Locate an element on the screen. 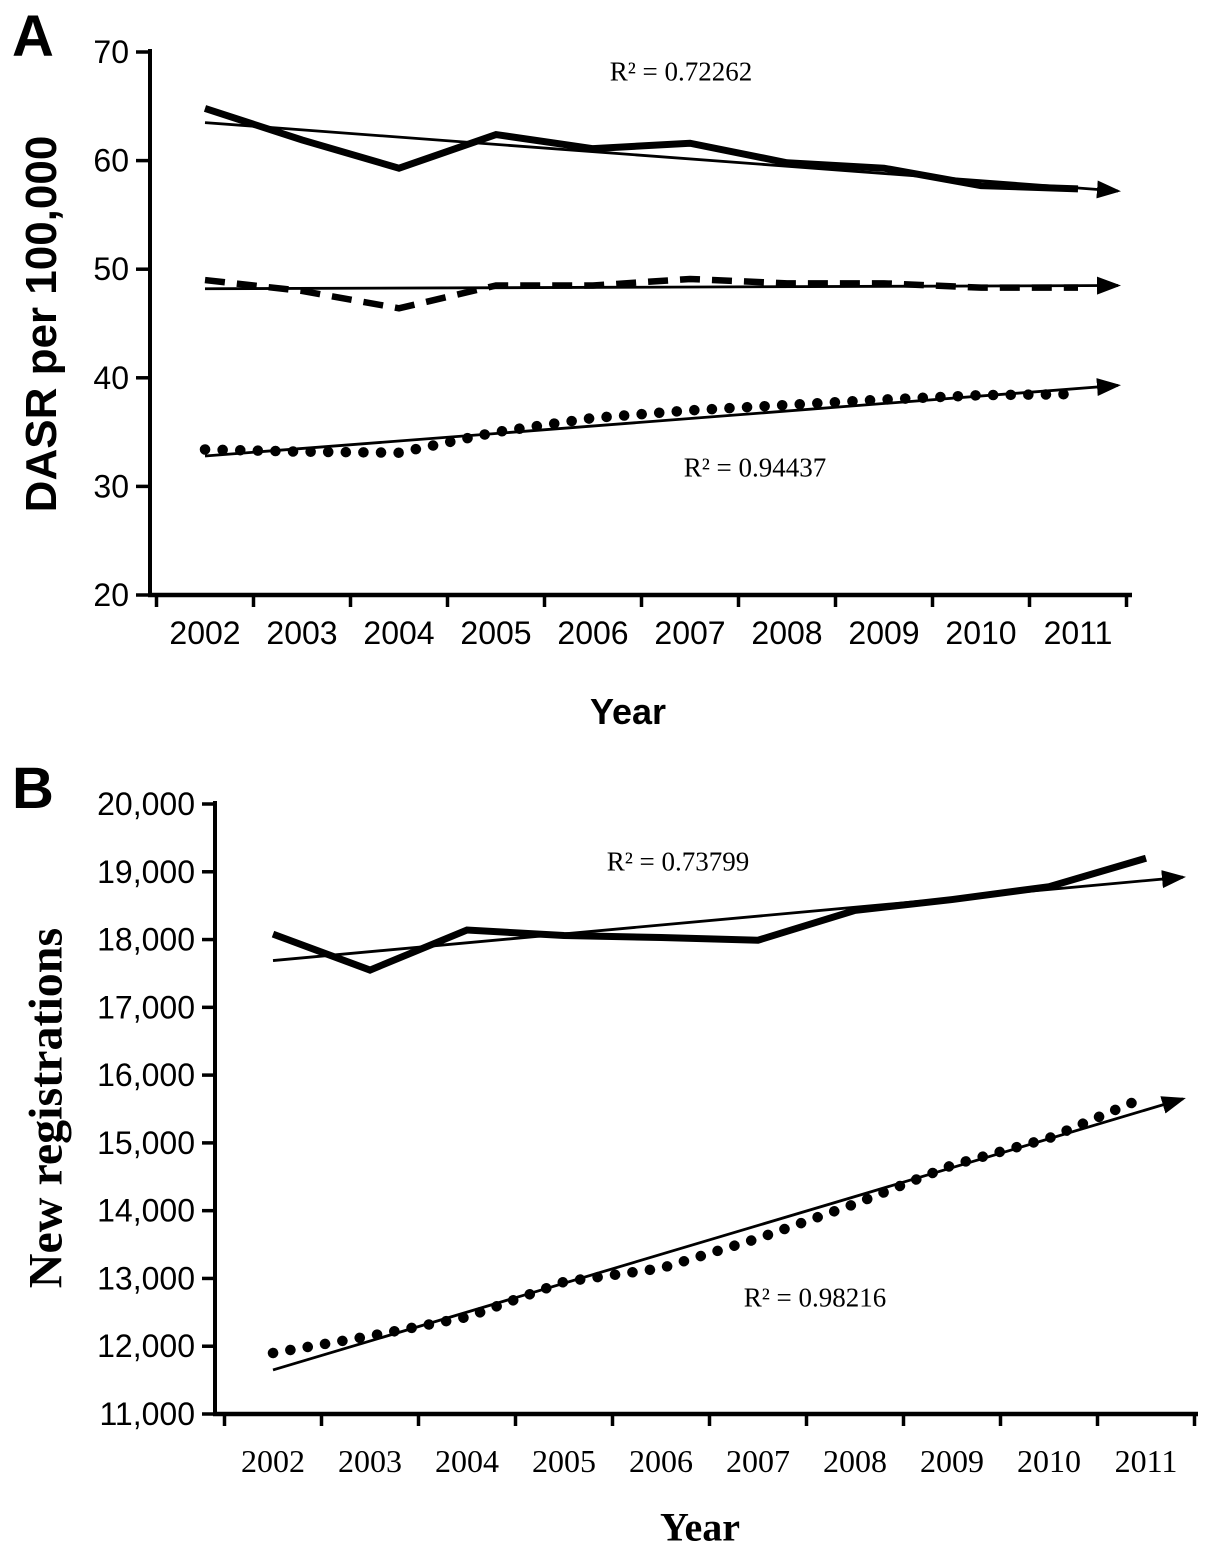 The height and width of the screenshot is (1554, 1205). svg-text: 11,000 is located at coordinates (148, 1414).